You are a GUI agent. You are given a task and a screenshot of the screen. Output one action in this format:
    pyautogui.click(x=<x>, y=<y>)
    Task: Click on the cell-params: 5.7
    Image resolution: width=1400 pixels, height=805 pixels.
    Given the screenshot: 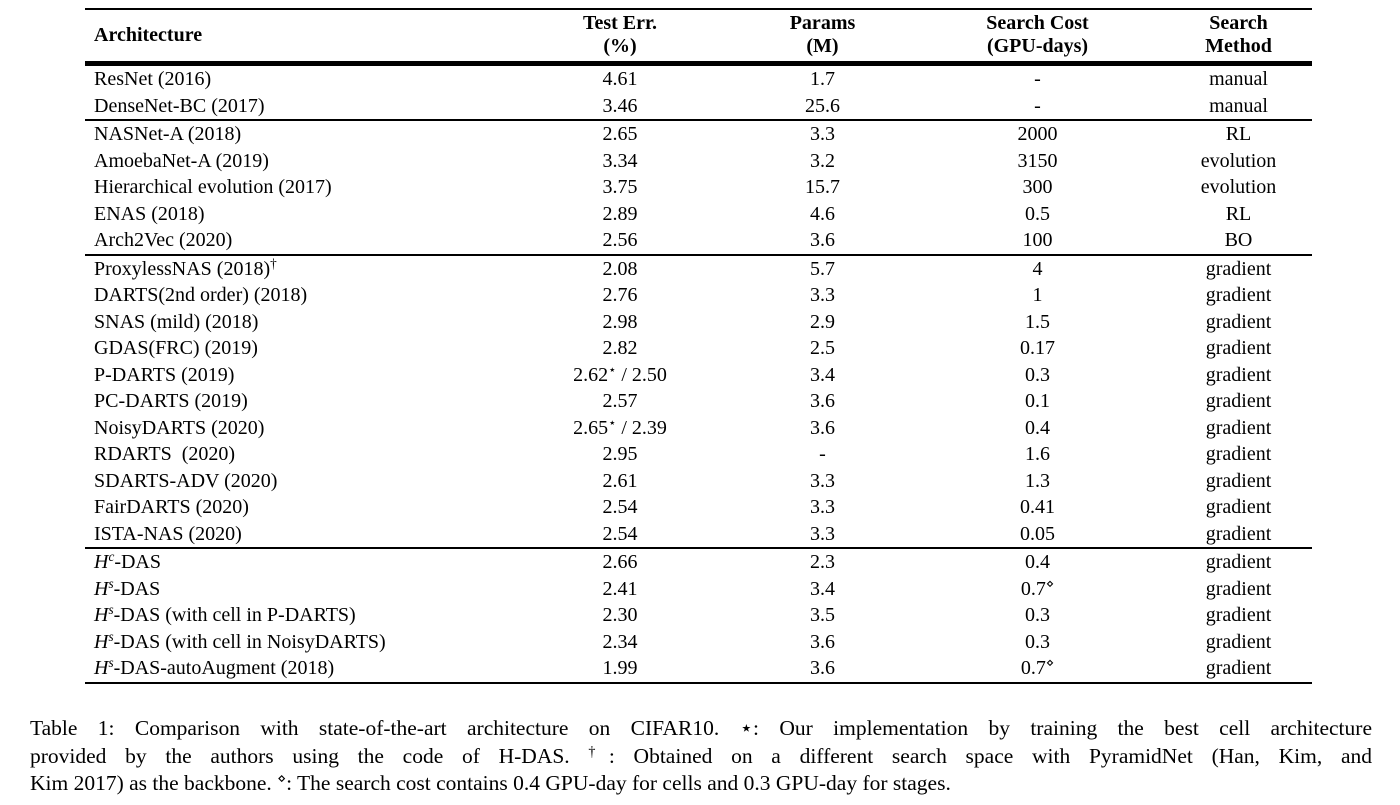 What is the action you would take?
    pyautogui.click(x=822, y=267)
    